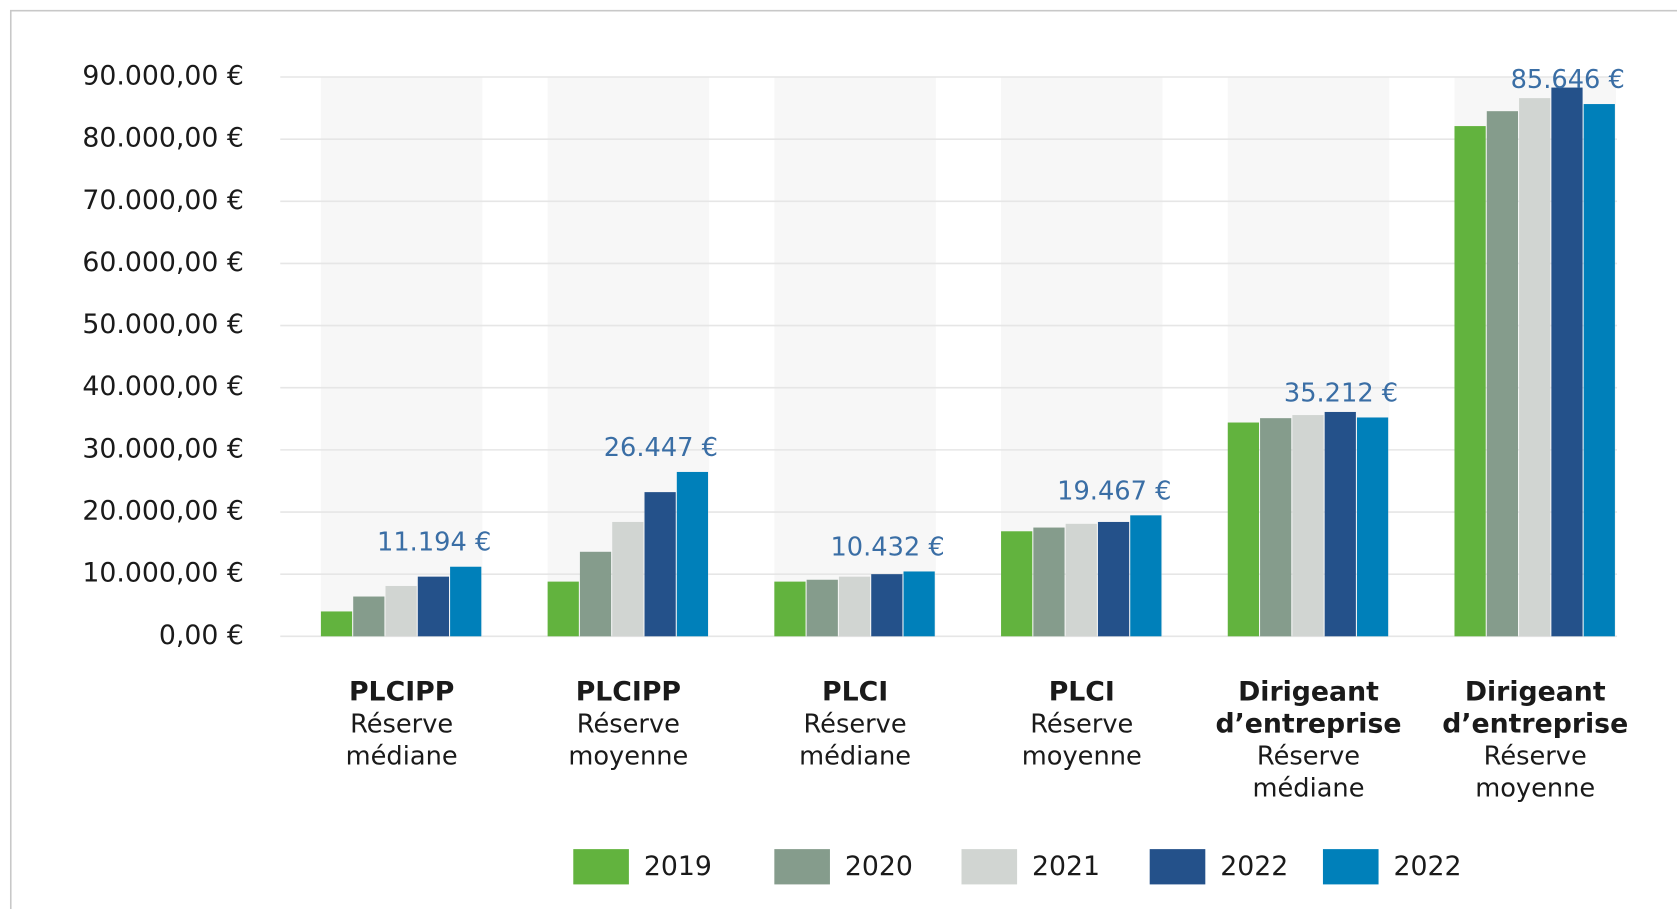  What do you see at coordinates (201, 635) in the screenshot?
I see `y-tick-label: 0,00 €` at bounding box center [201, 635].